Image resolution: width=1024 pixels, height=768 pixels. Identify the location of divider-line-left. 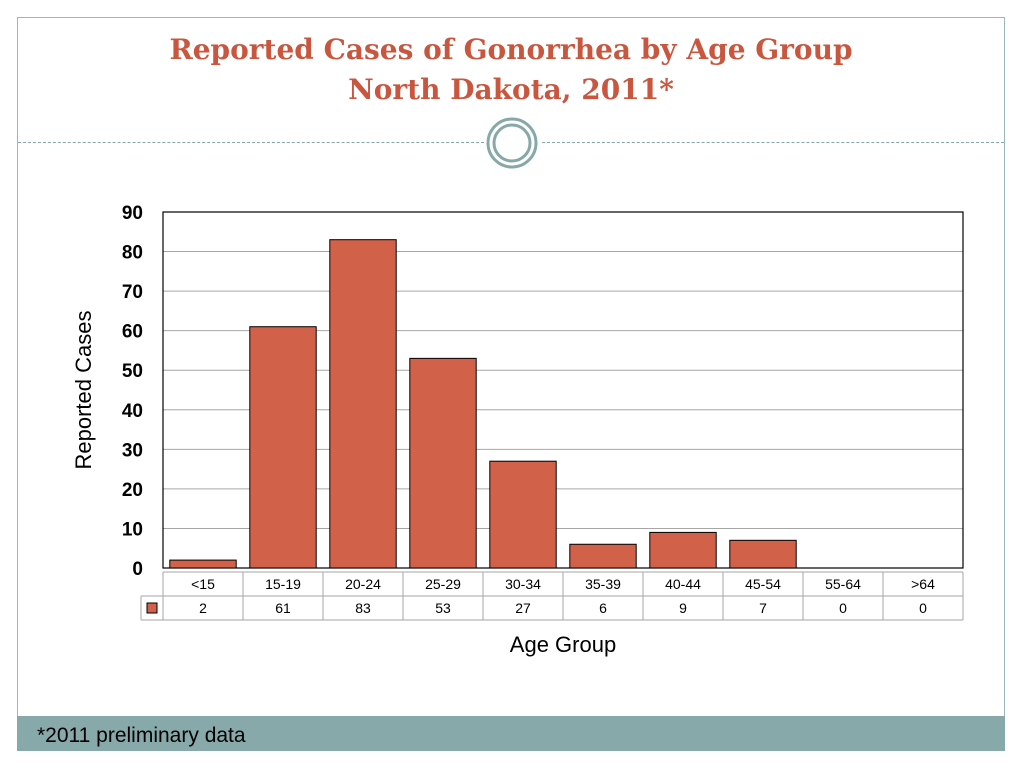
(251, 142).